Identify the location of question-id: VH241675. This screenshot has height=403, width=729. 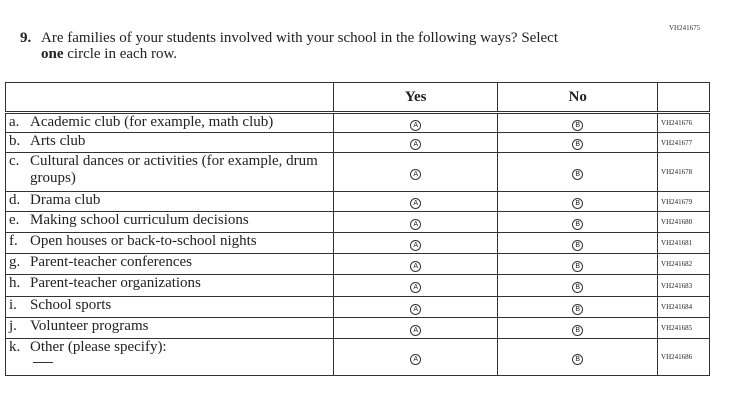
(685, 28).